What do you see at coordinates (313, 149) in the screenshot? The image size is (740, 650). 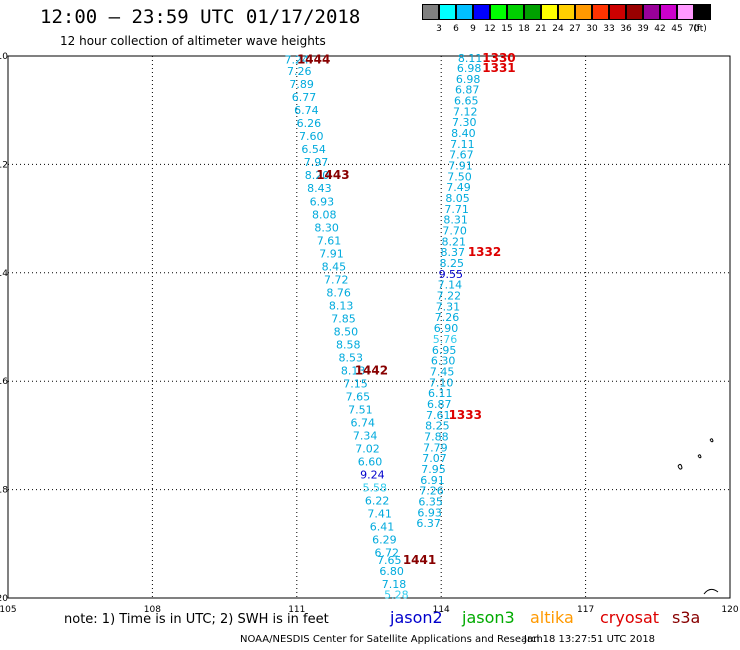 I see `wave-height-value: 6.54` at bounding box center [313, 149].